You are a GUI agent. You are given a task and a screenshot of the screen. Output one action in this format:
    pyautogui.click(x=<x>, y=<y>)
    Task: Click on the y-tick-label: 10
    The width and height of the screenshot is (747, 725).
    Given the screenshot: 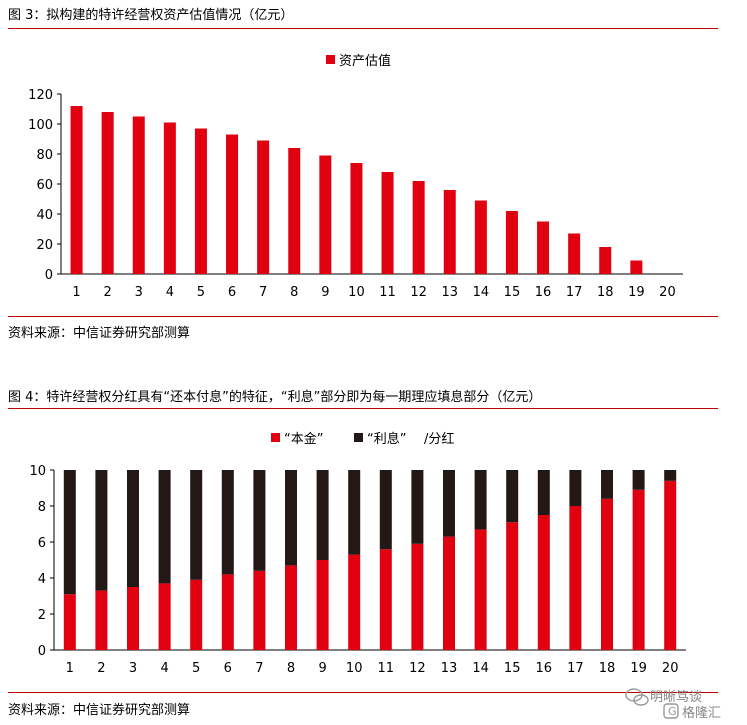 What is the action you would take?
    pyautogui.click(x=37, y=471)
    